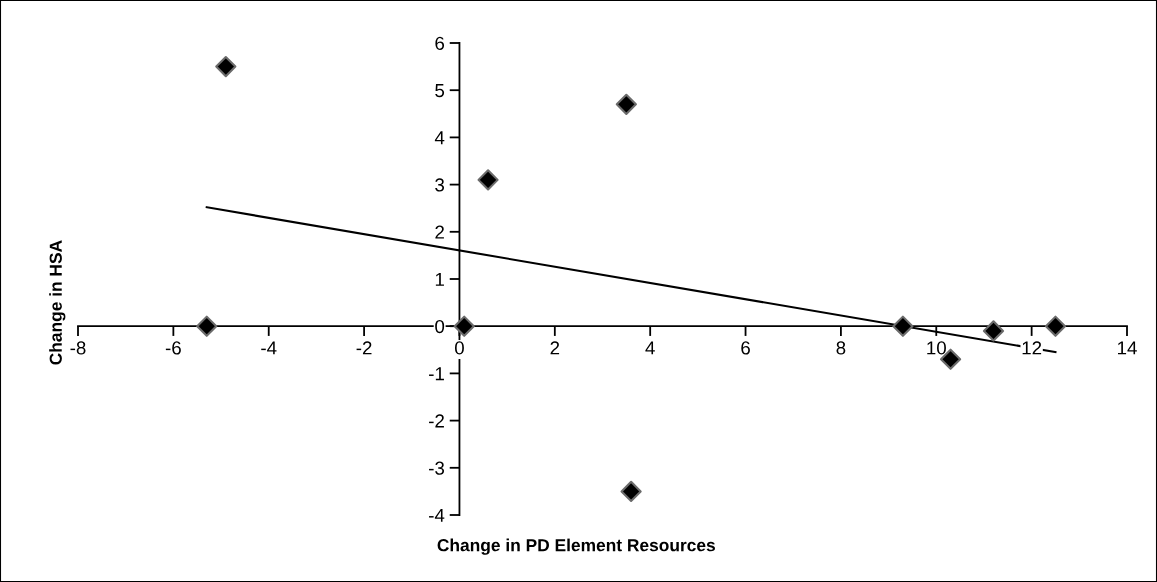  Describe the element at coordinates (439, 232) in the screenshot. I see `y-tick-label: 2` at that location.